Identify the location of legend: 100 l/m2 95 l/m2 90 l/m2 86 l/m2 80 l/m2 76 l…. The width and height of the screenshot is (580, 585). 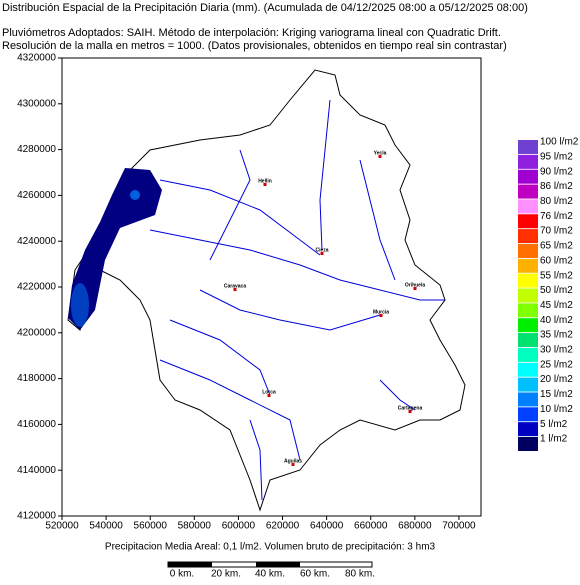
(548, 294).